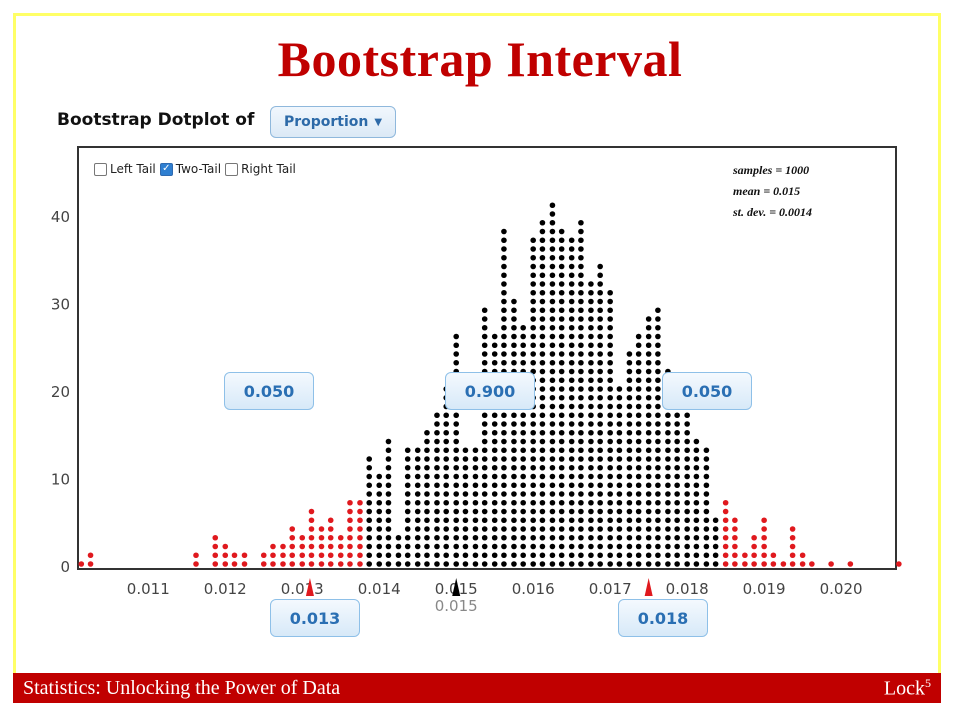  What do you see at coordinates (190, 169) in the screenshot?
I see `two-tail-checkbox: ✓ Two-Tail` at bounding box center [190, 169].